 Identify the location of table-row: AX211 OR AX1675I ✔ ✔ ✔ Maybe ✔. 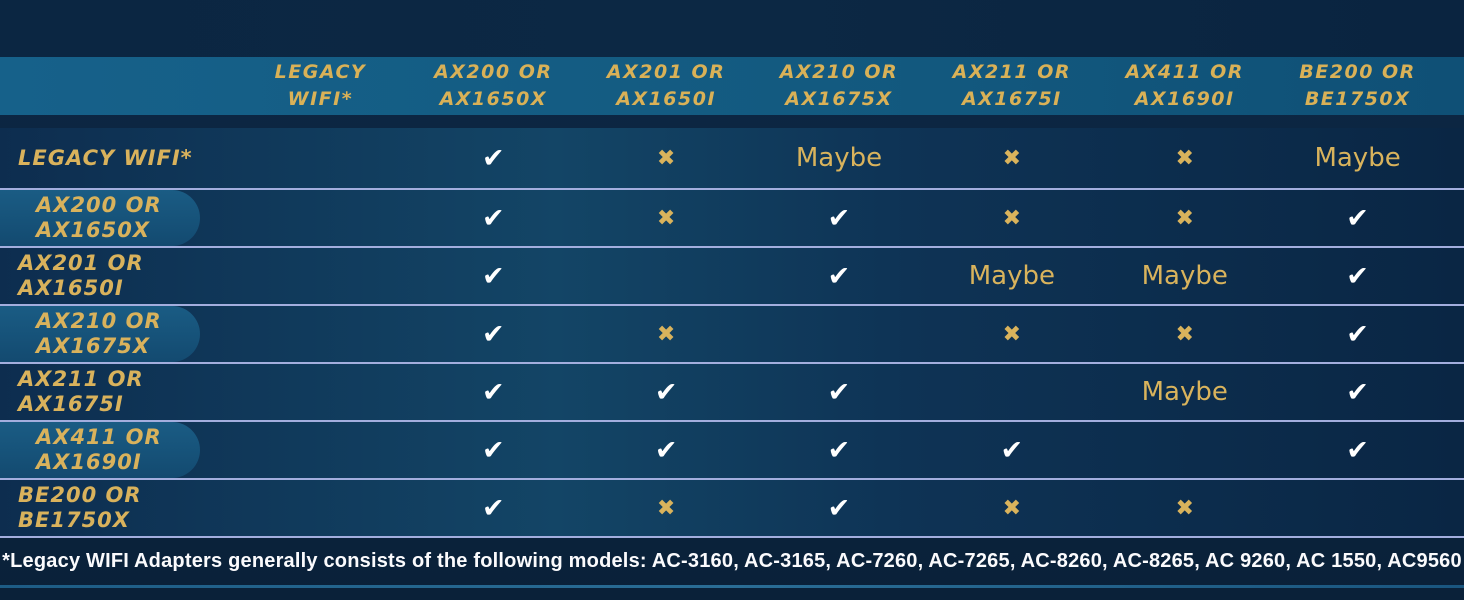
(732, 391).